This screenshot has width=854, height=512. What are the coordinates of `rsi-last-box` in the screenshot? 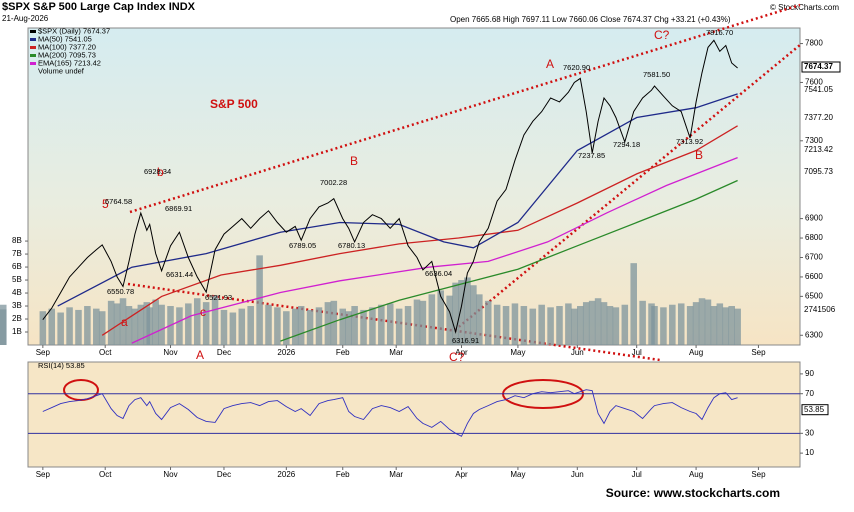 It's located at (815, 410).